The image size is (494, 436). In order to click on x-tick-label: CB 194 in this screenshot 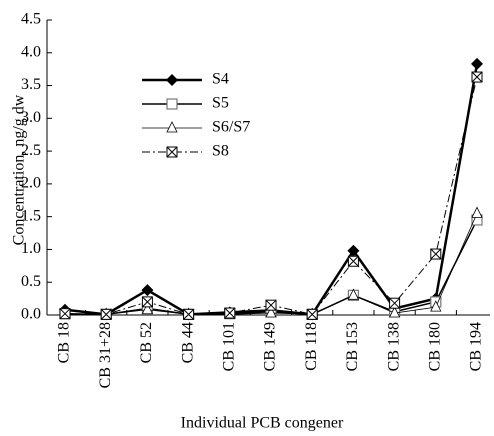, I will do `click(476, 346)`.